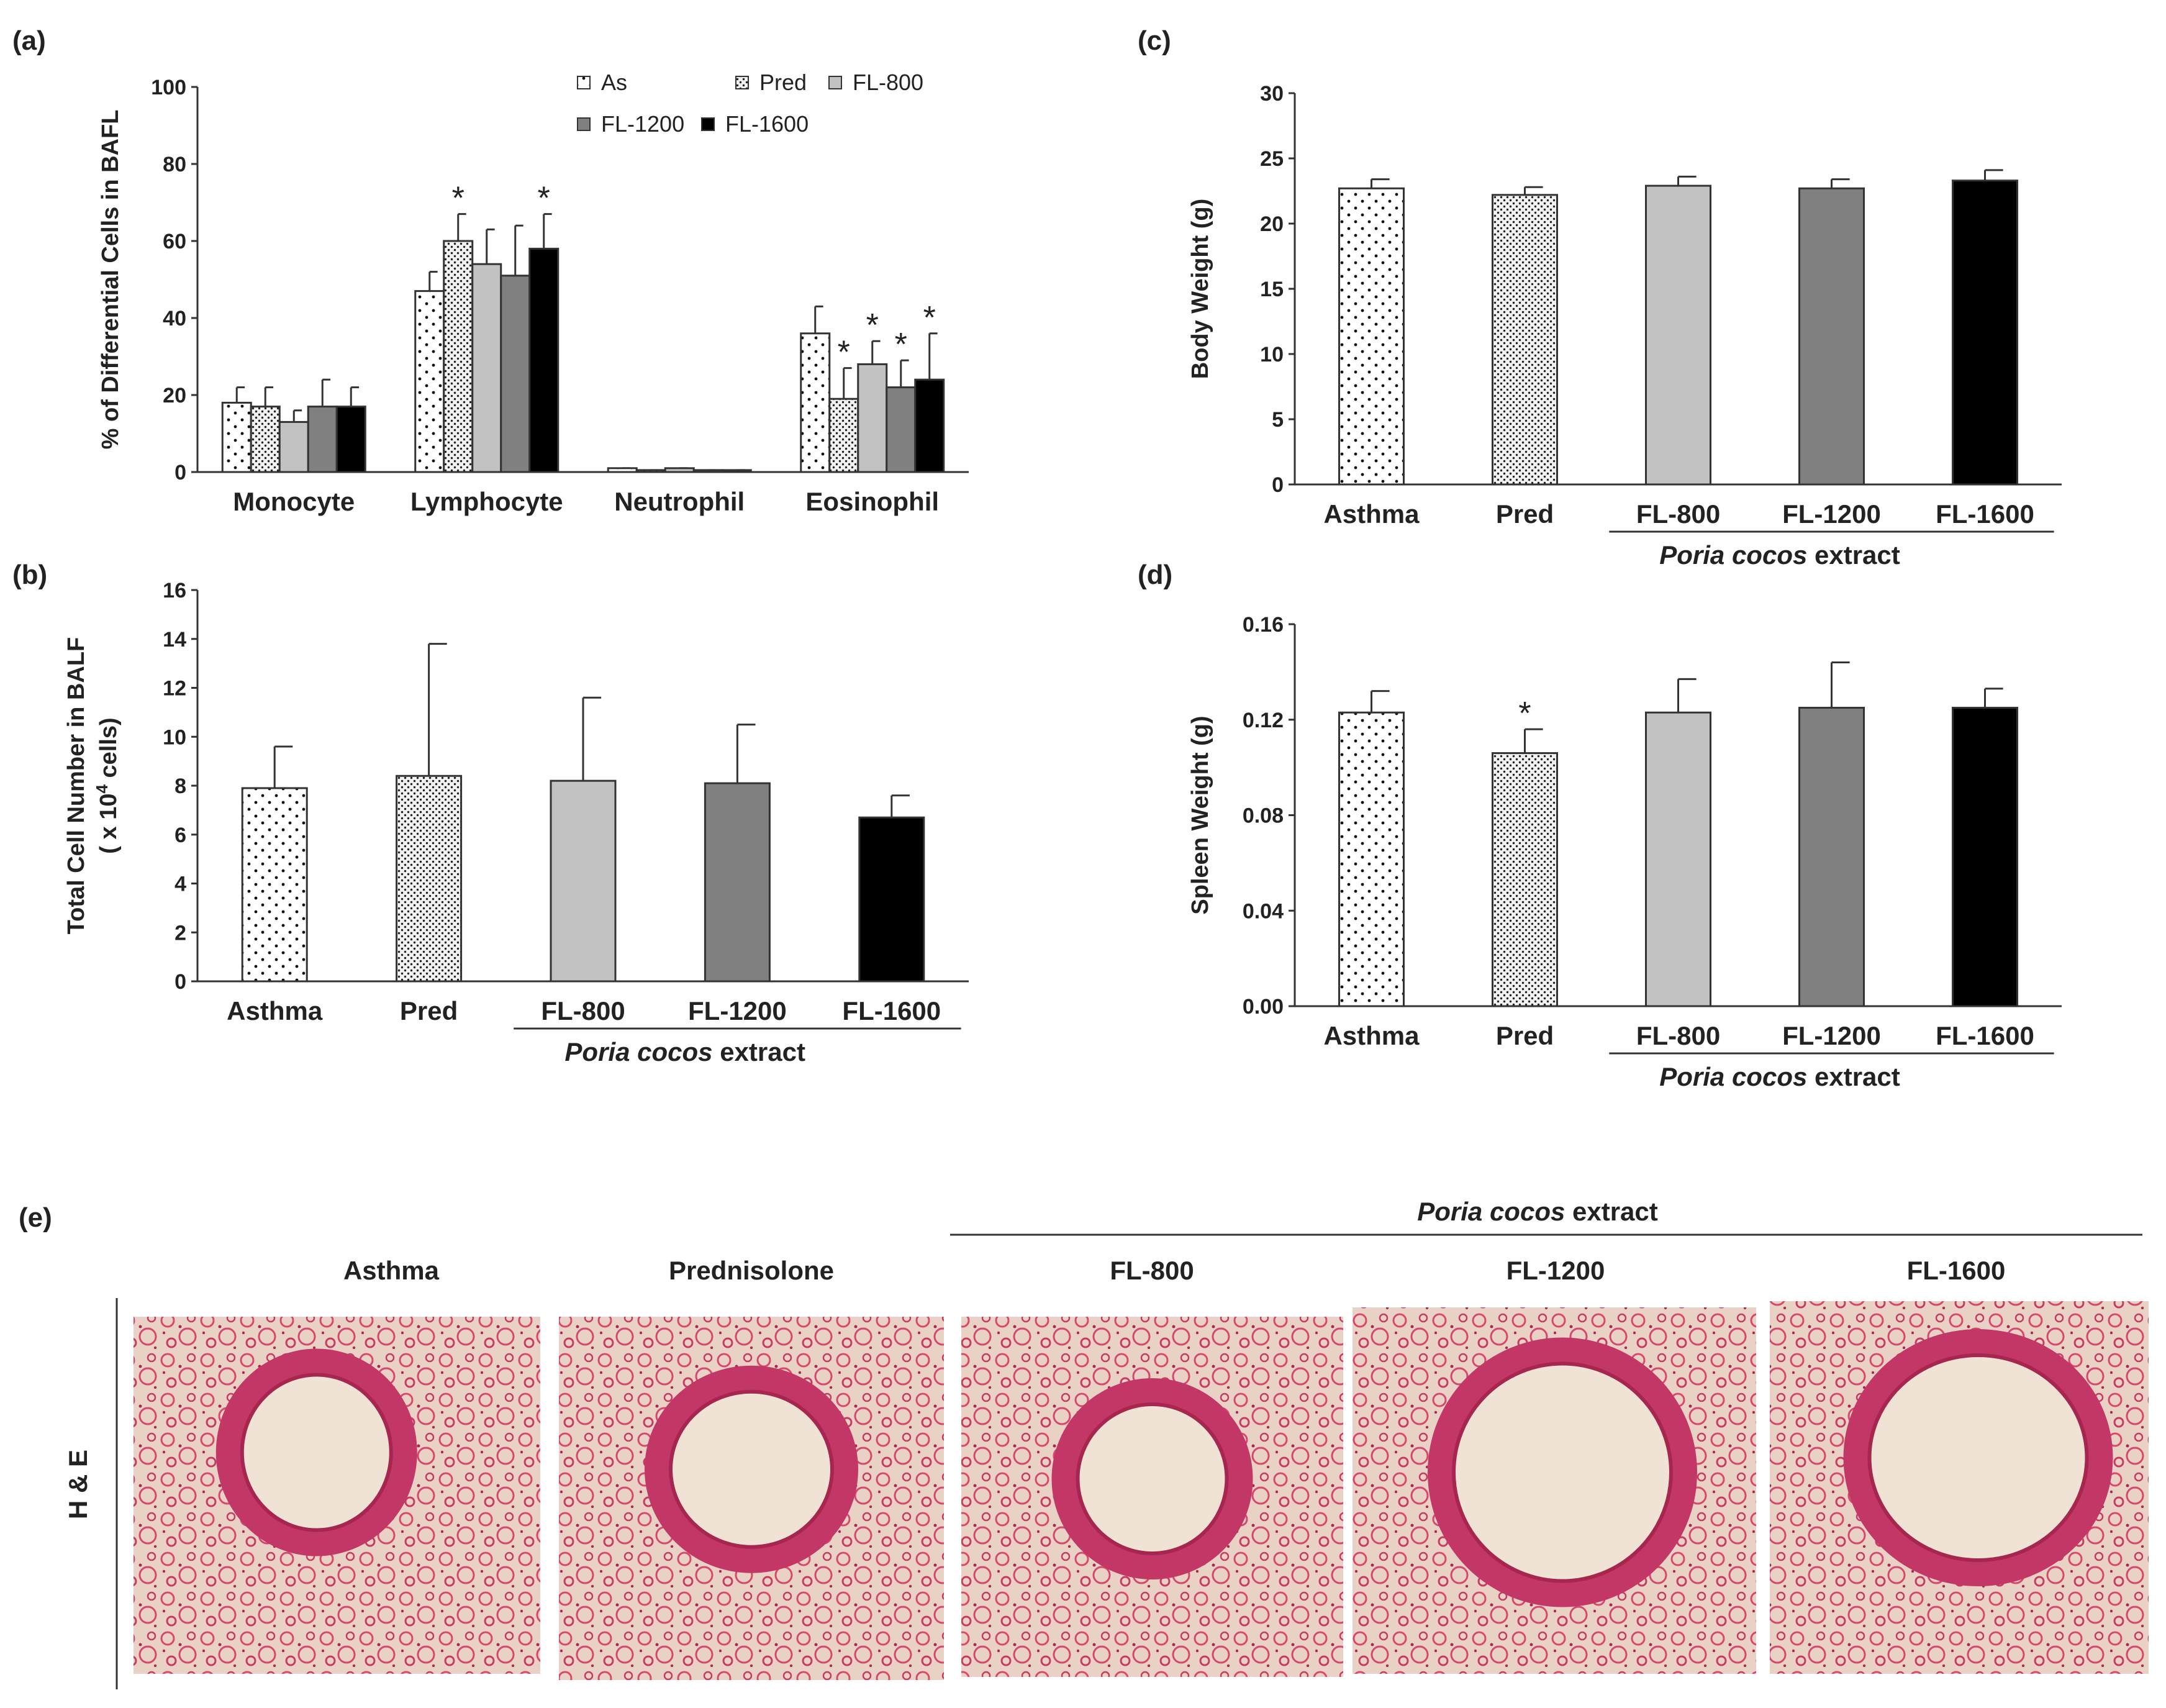 This screenshot has width=2166, height=1708. I want to click on x-category-label: Monocyte, so click(294, 501).